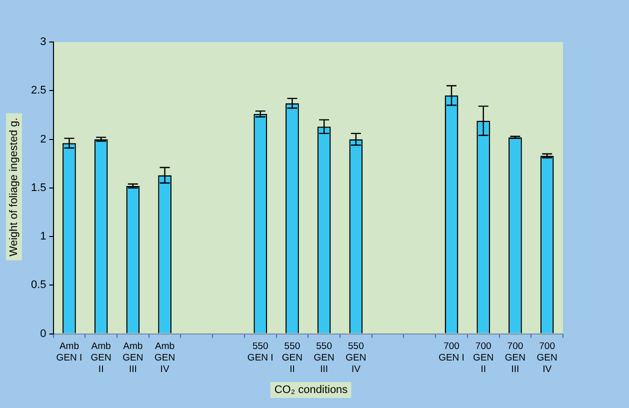 The height and width of the screenshot is (408, 629). I want to click on x-tick-label: Amb GEN IV, so click(165, 358).